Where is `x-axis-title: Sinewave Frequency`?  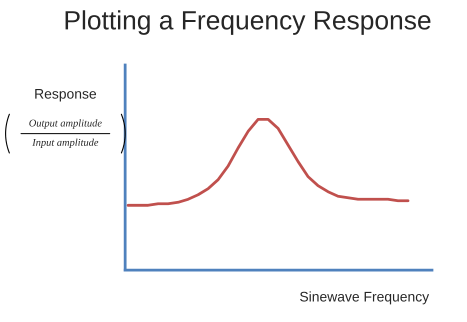 x-axis-title: Sinewave Frequency is located at coordinates (365, 297).